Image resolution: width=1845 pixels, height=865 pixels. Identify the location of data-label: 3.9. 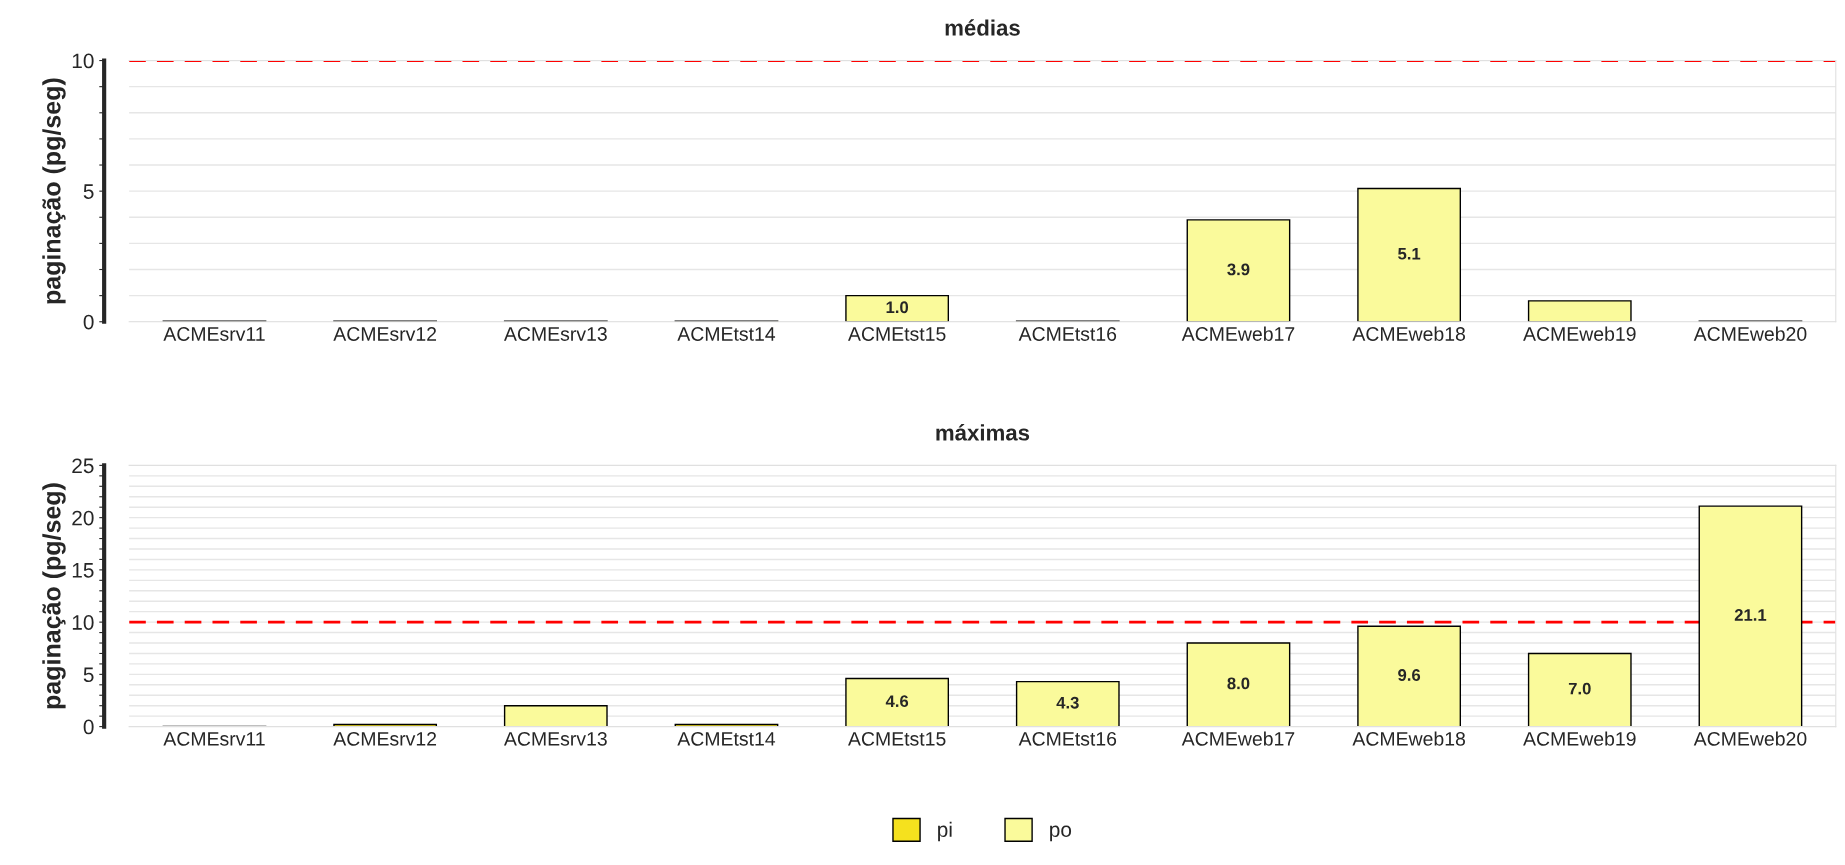
(1238, 269).